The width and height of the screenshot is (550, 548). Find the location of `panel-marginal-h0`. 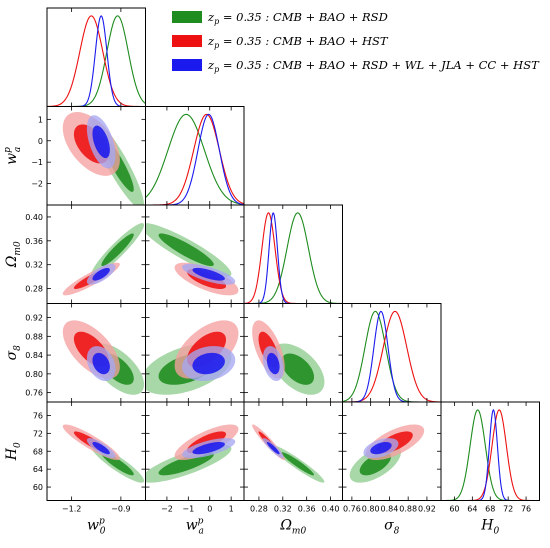

panel-marginal-h0 is located at coordinates (490, 454).